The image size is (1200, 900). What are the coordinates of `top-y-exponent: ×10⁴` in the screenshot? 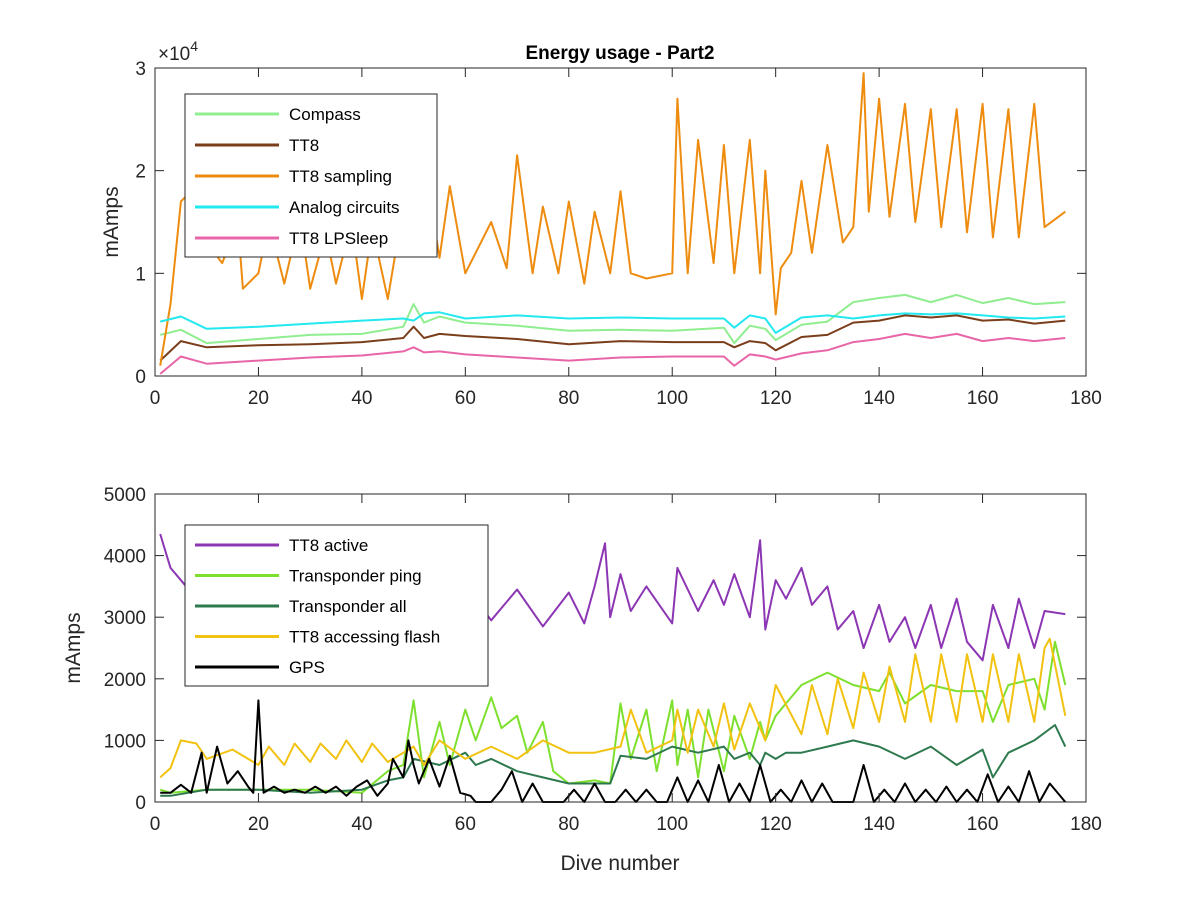 It's located at (178, 51).